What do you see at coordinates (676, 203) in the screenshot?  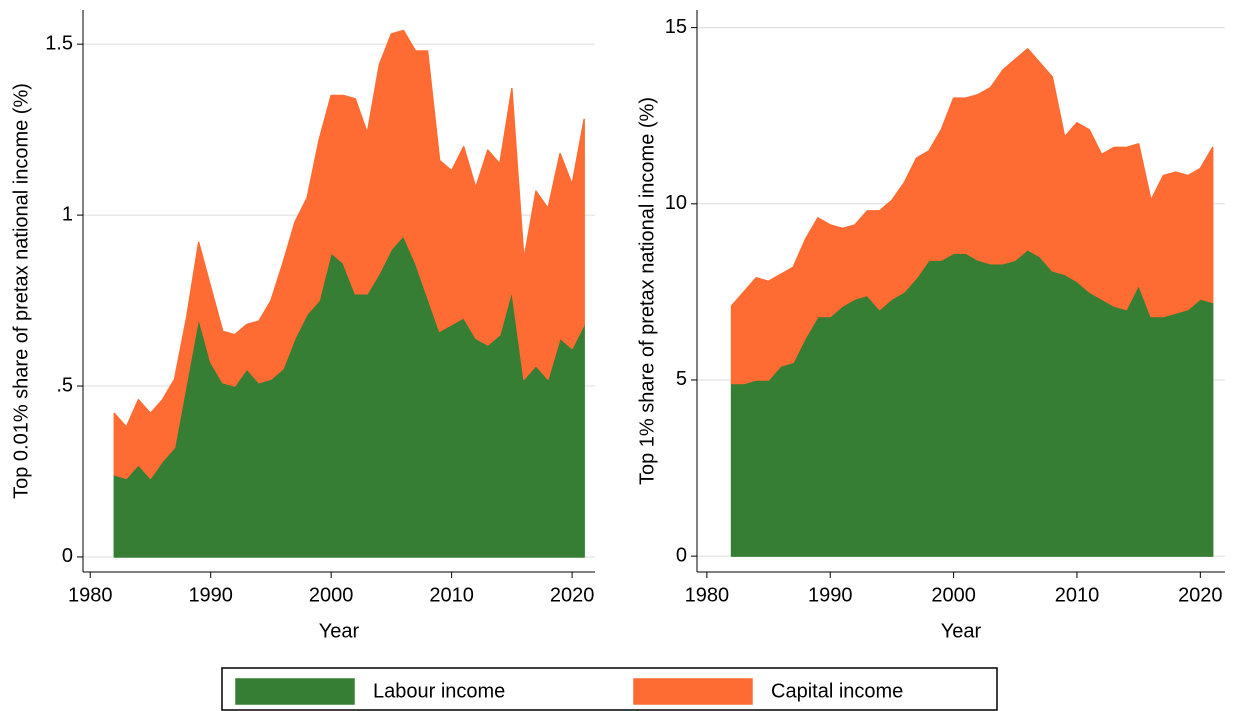 I see `y-tick-label: 10` at bounding box center [676, 203].